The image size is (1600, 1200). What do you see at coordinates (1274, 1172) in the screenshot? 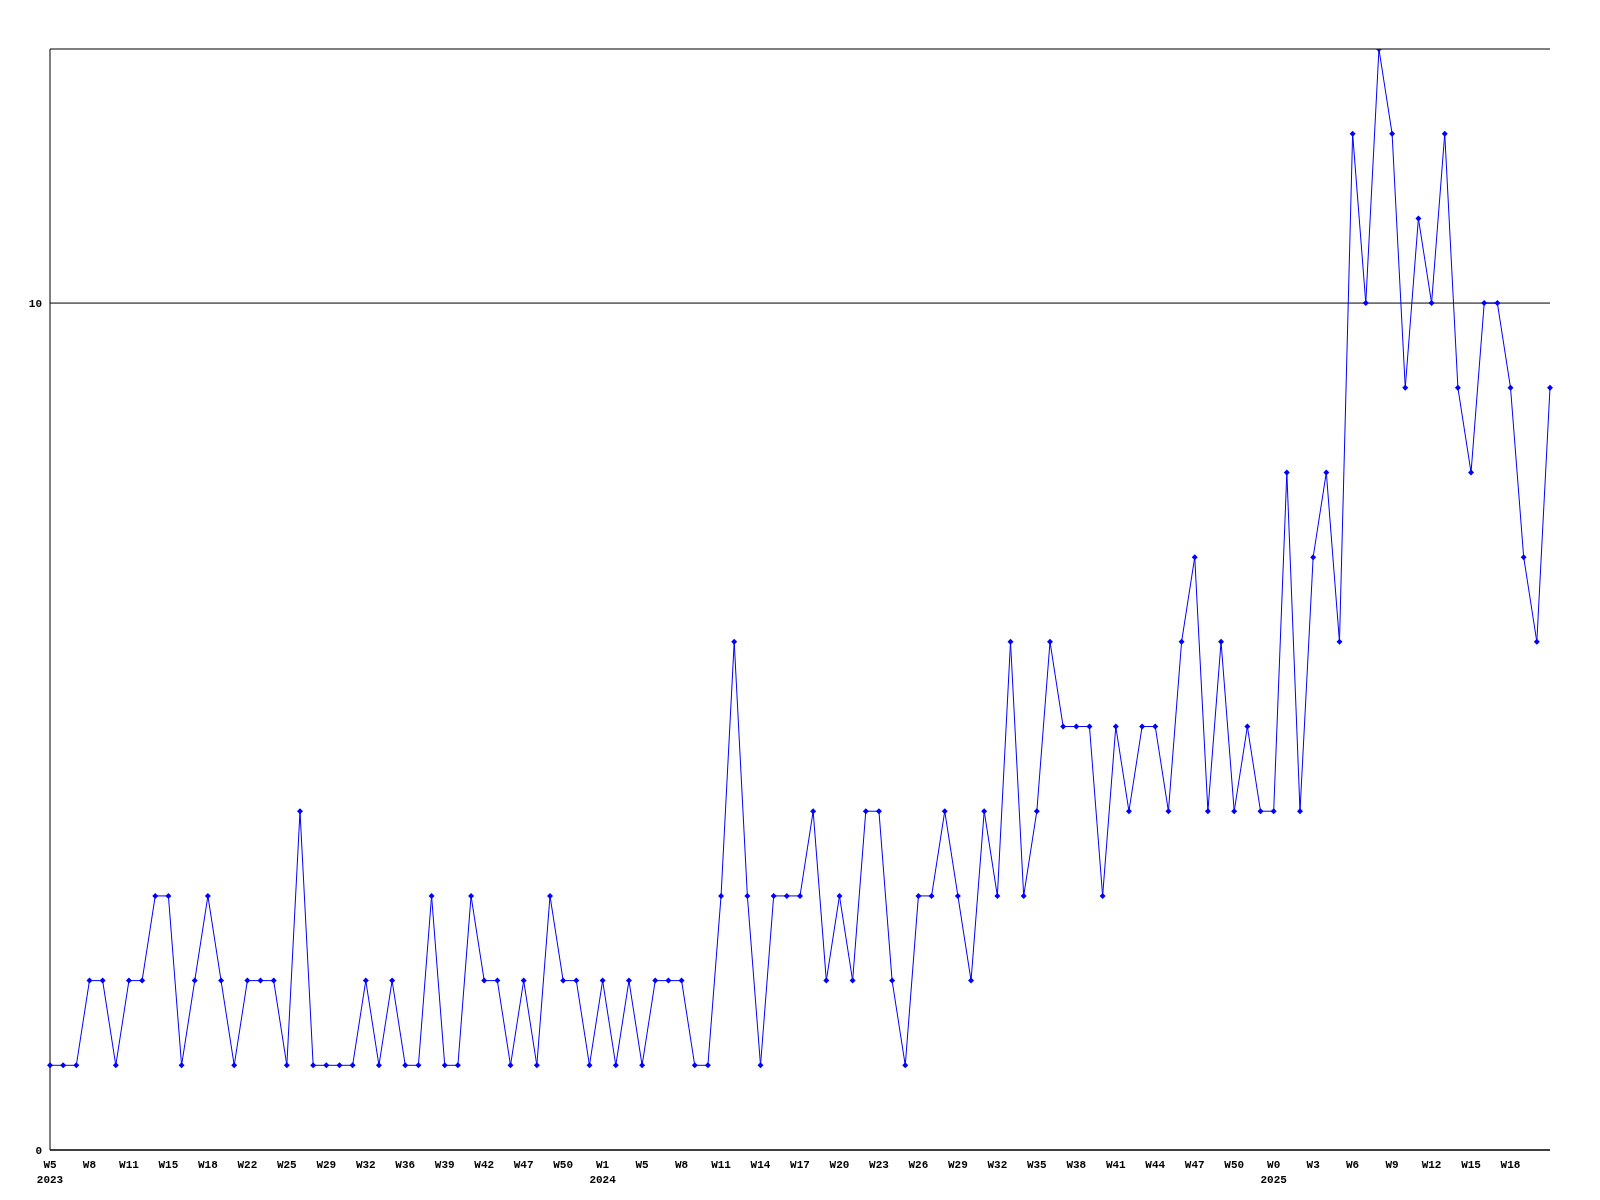
I see `x-tick-label: W0 2025` at bounding box center [1274, 1172].